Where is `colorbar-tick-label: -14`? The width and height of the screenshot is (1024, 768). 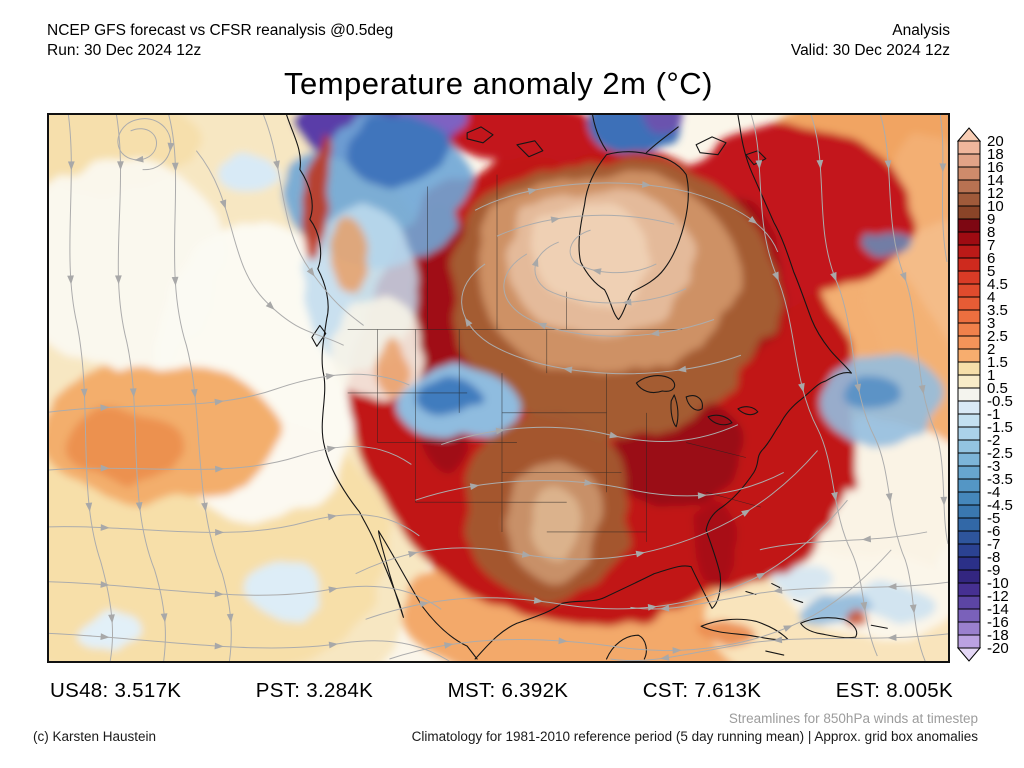
colorbar-tick-label: -14 is located at coordinates (998, 609).